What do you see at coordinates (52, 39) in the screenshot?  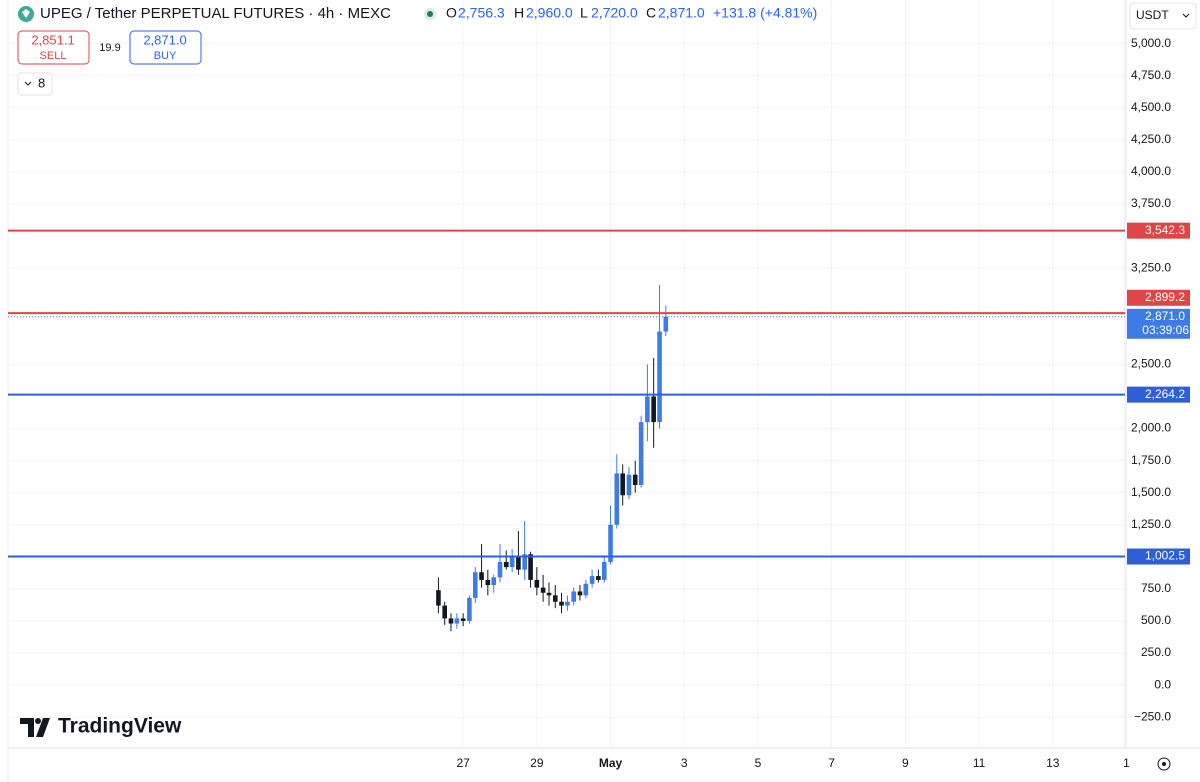 I see `sell-price: 2,851.1` at bounding box center [52, 39].